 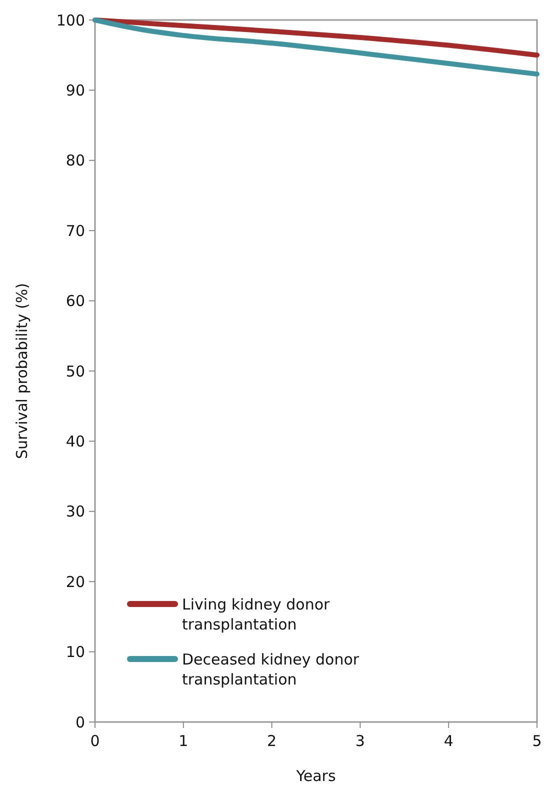 What do you see at coordinates (315, 776) in the screenshot?
I see `x-axis-title: Years` at bounding box center [315, 776].